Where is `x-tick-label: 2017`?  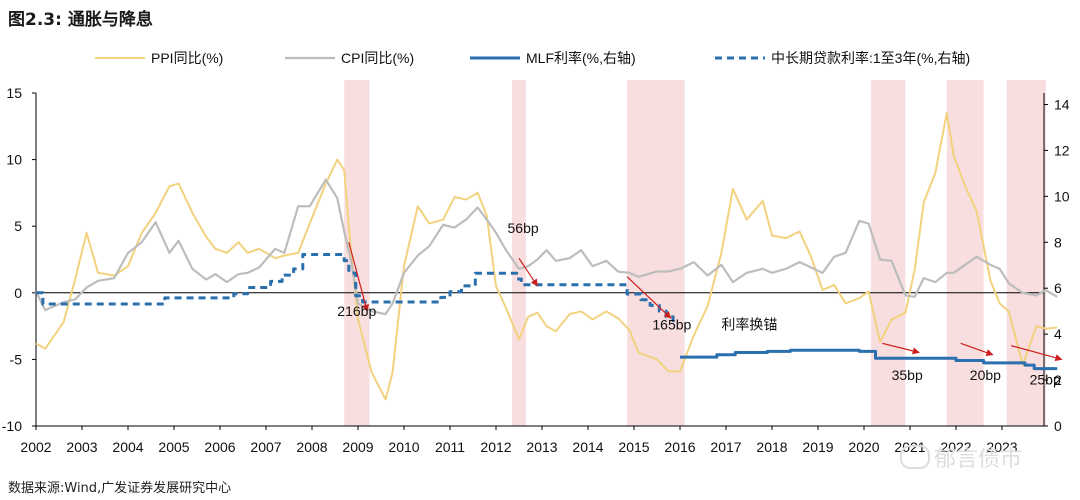
x-tick-label: 2017 is located at coordinates (725, 447).